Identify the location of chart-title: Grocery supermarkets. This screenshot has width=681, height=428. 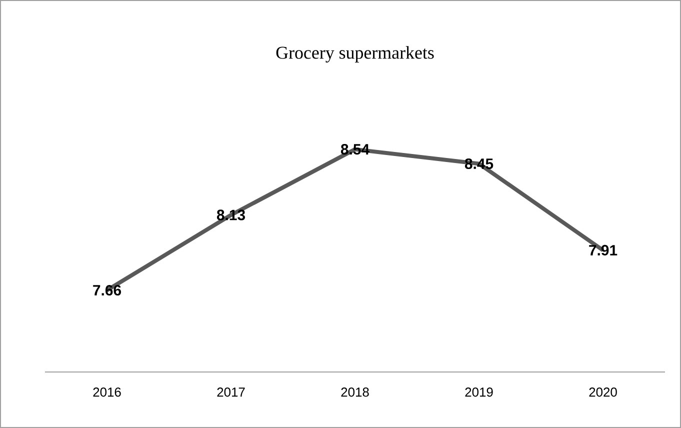
(355, 54).